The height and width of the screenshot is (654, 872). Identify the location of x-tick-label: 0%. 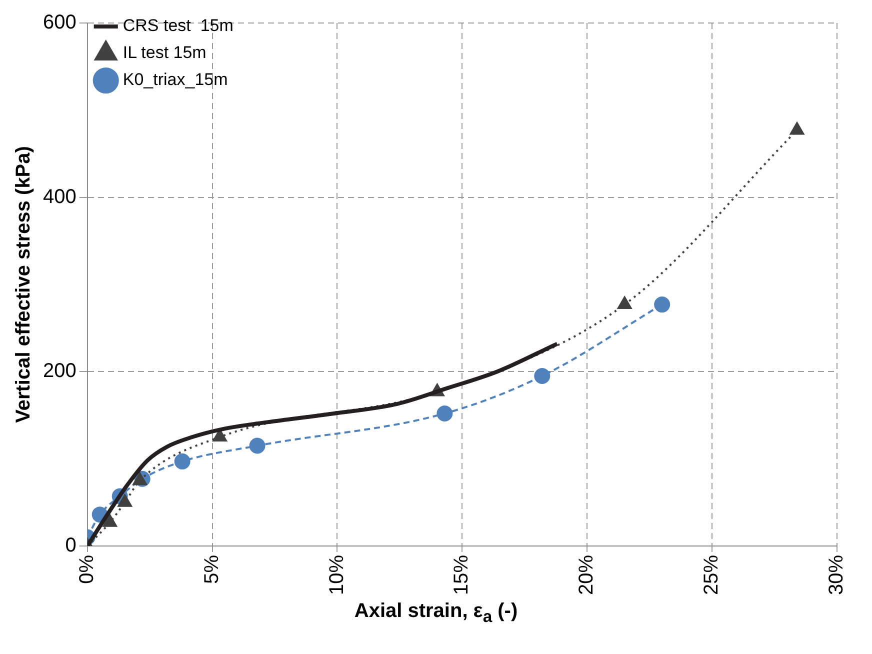
(87, 569).